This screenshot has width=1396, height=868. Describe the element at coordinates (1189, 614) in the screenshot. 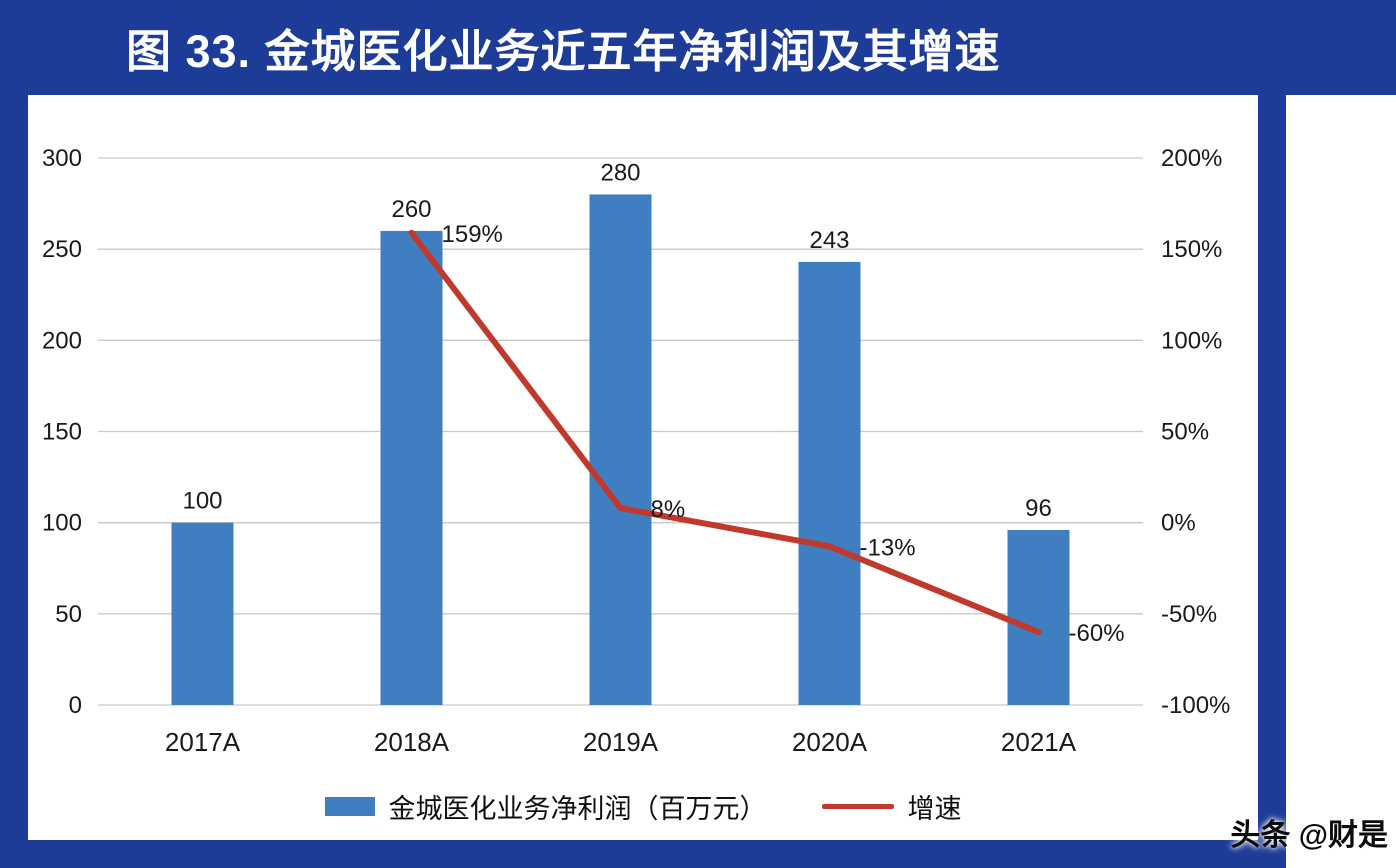

I see `right-axis-tick-label: -50%` at that location.